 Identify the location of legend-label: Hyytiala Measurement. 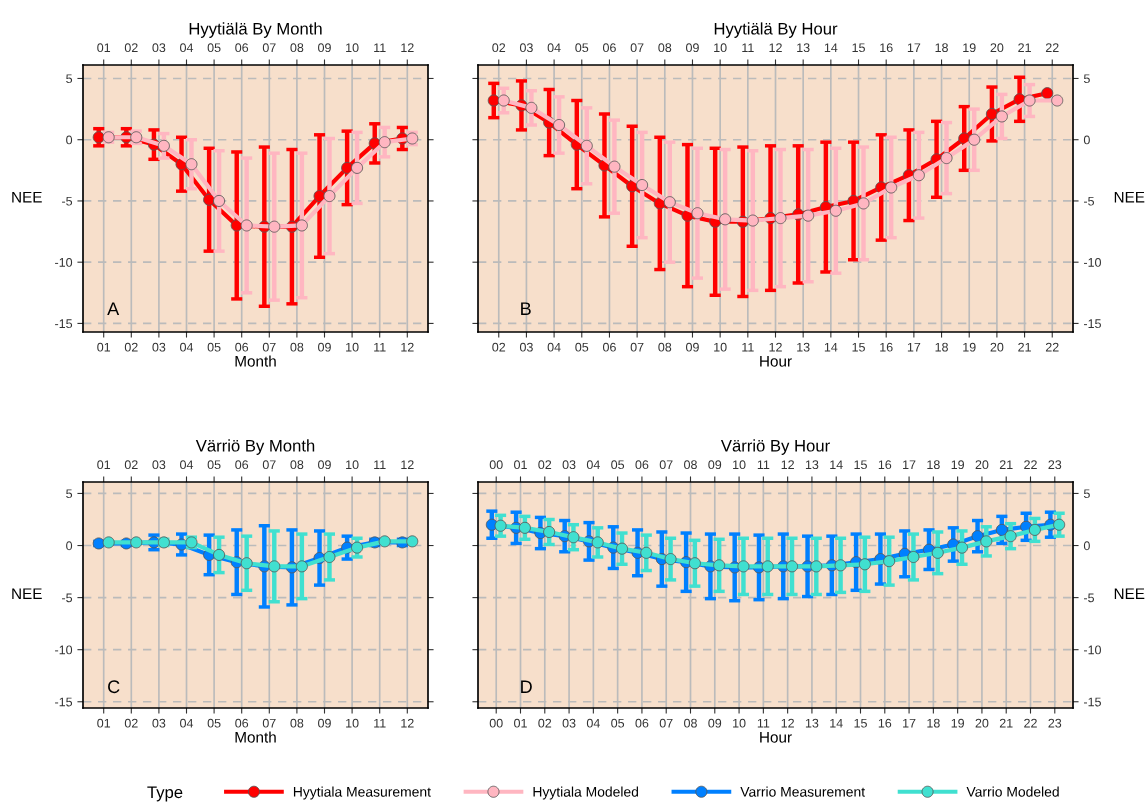
(362, 793).